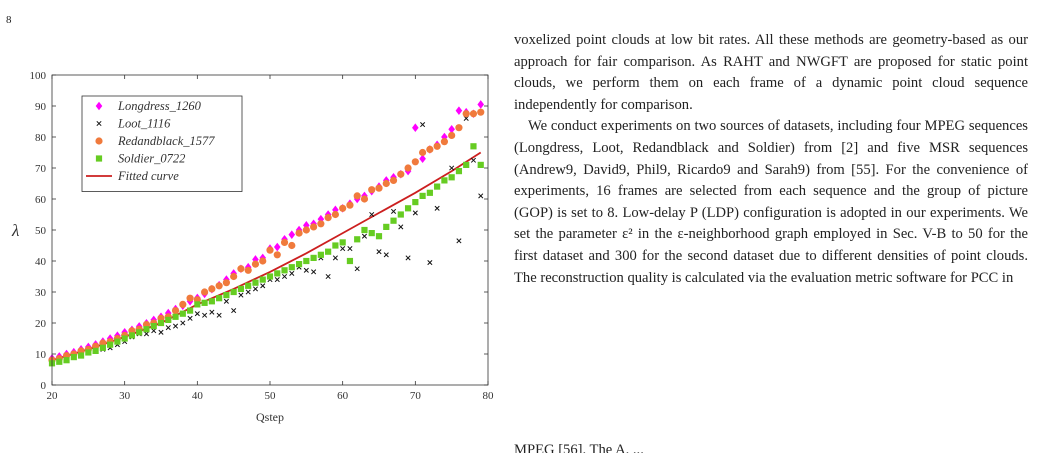 The image size is (1042, 453). Describe the element at coordinates (99, 123) in the screenshot. I see `legend-swatch-x` at that location.